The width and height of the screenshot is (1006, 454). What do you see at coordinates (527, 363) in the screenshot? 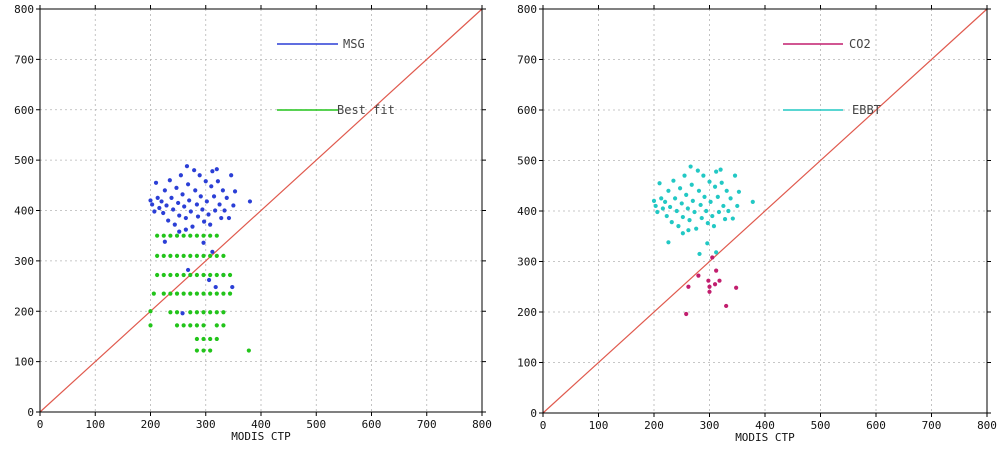
I see `y-tick-label: 100` at bounding box center [527, 363].